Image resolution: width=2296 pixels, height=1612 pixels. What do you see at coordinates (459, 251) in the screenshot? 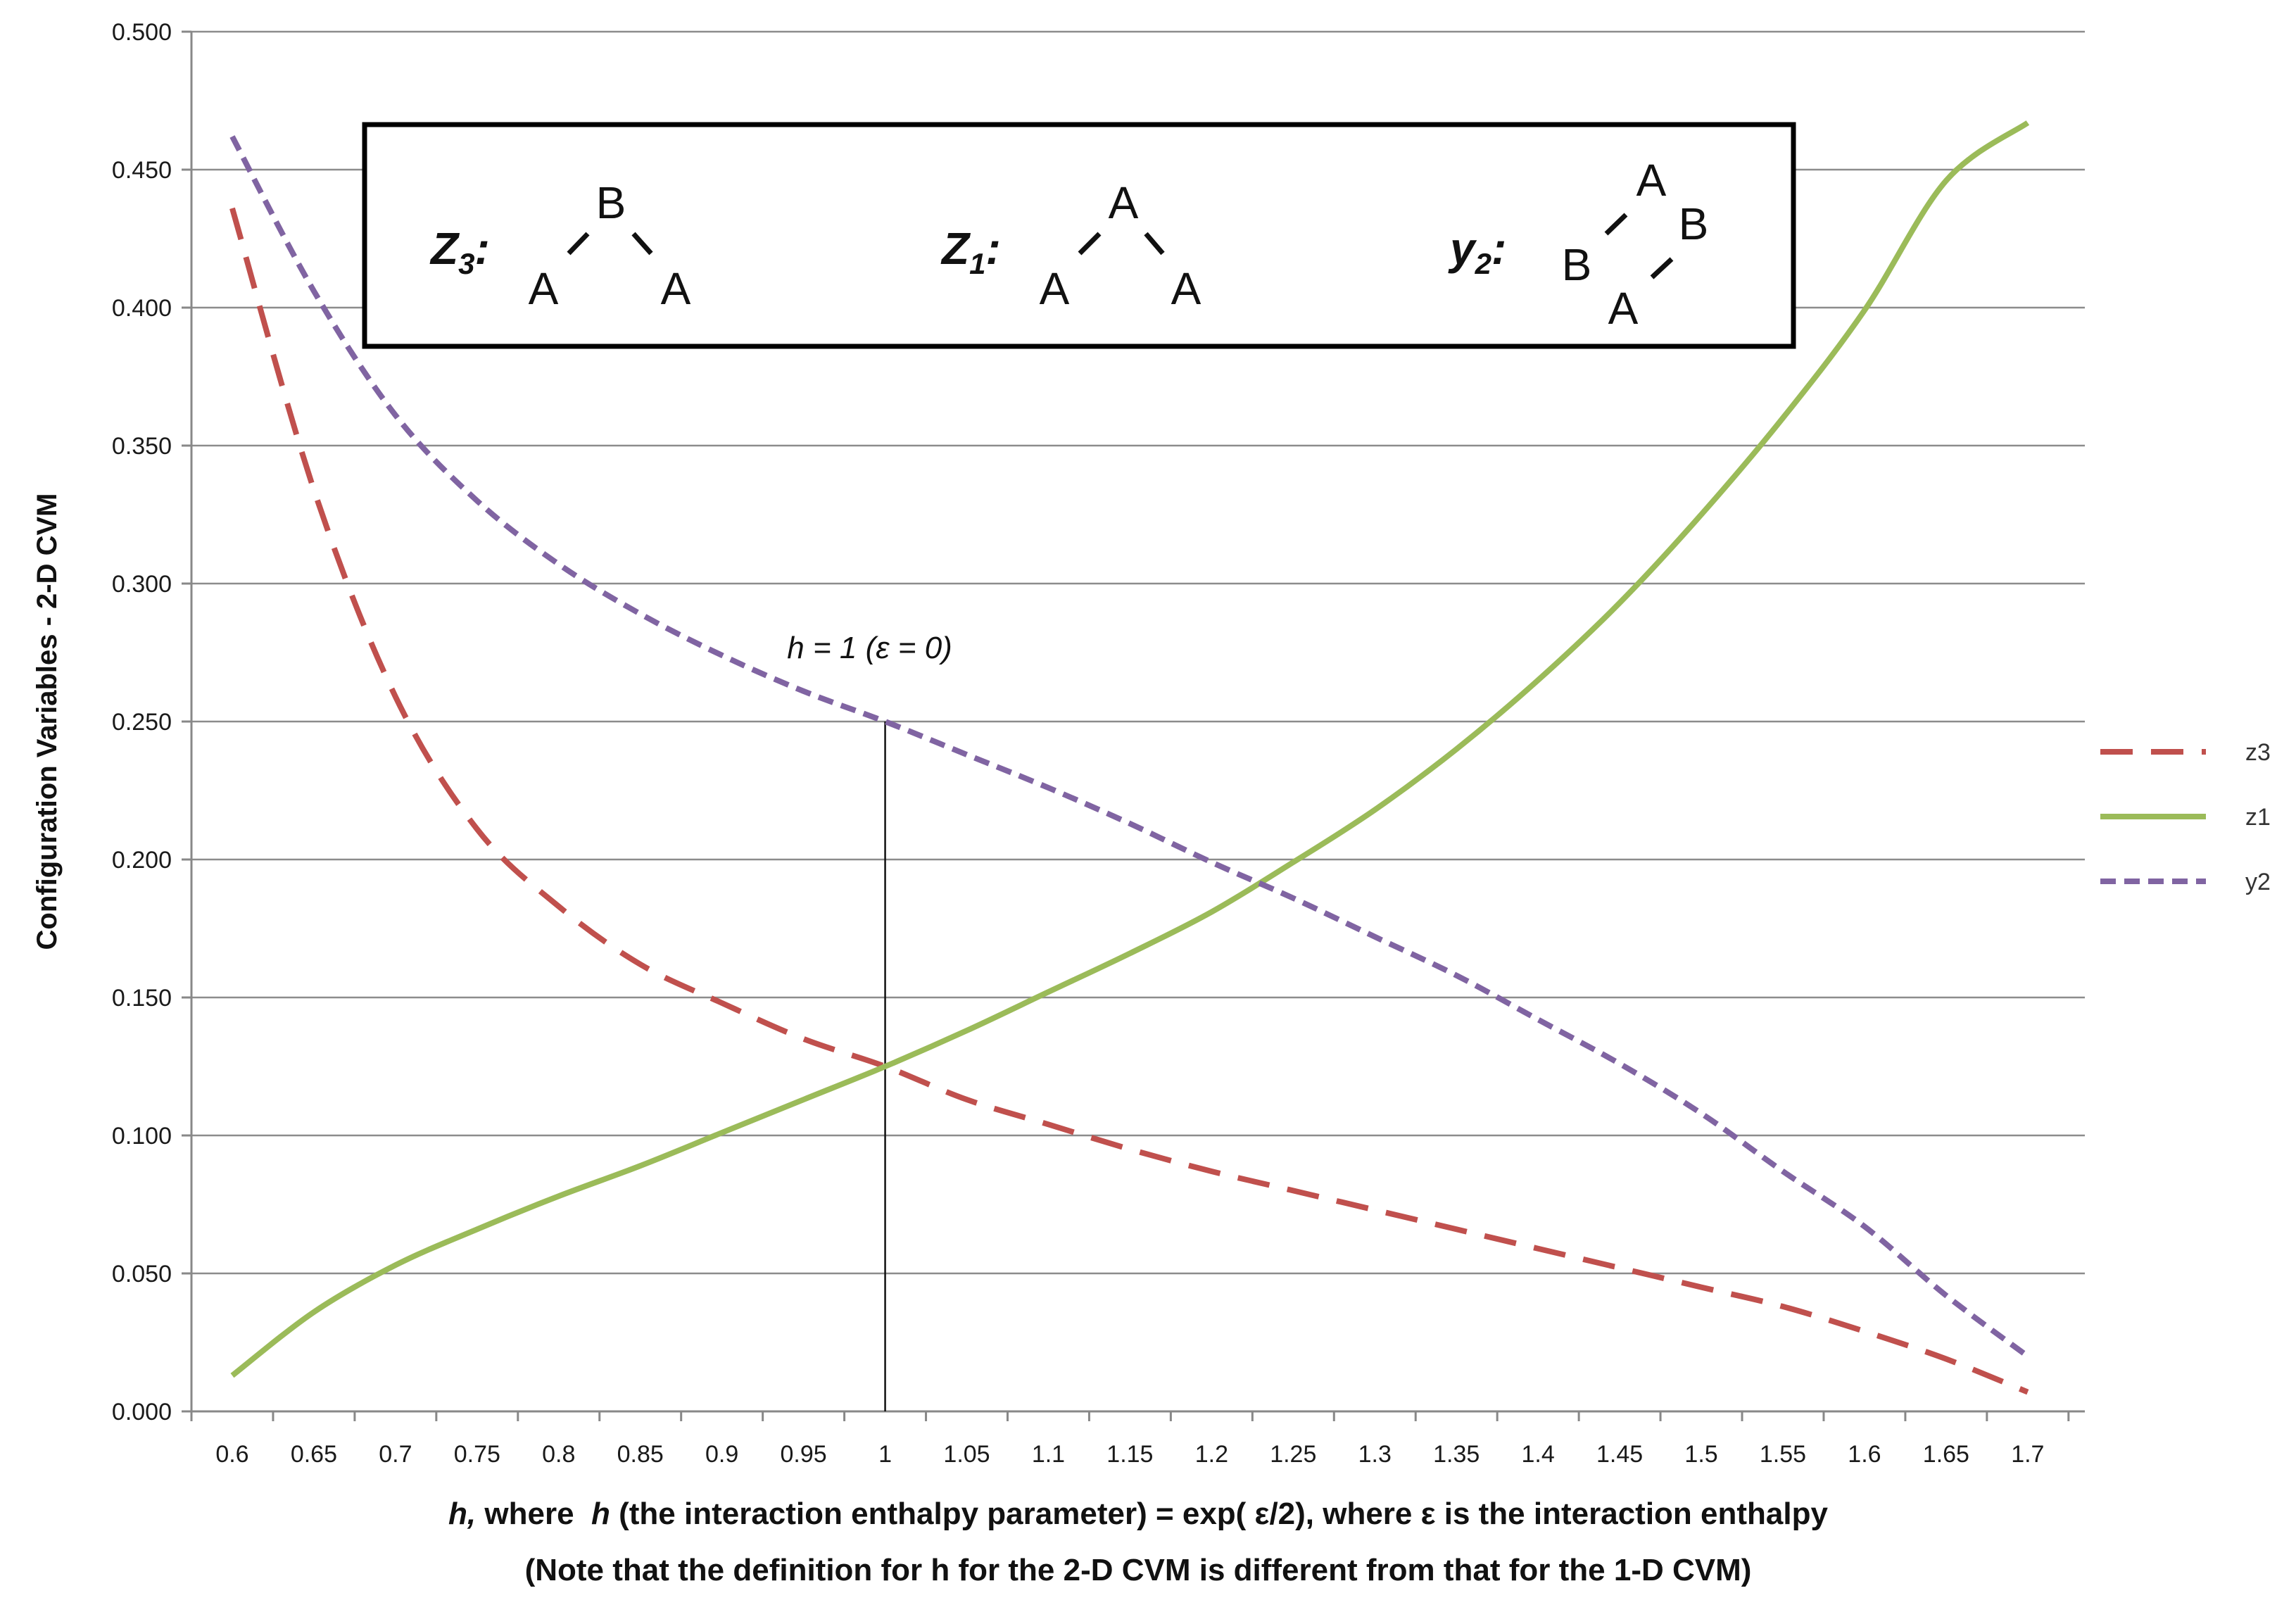
I see `cluster-z3-name: Z3:` at bounding box center [459, 251].